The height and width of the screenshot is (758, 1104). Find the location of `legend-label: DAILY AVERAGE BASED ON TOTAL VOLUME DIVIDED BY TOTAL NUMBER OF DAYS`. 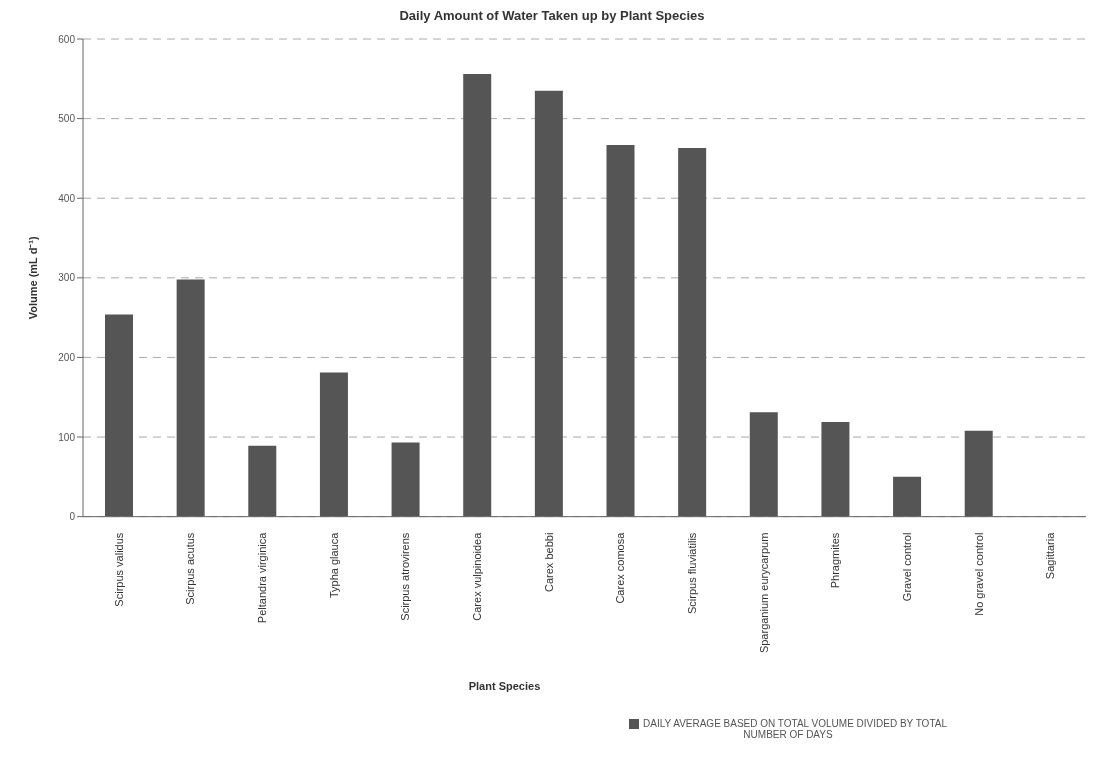

legend-label: DAILY AVERAGE BASED ON TOTAL VOLUME DIVIDED BY TOTAL NUMBER OF DAYS is located at coordinates (795, 728).